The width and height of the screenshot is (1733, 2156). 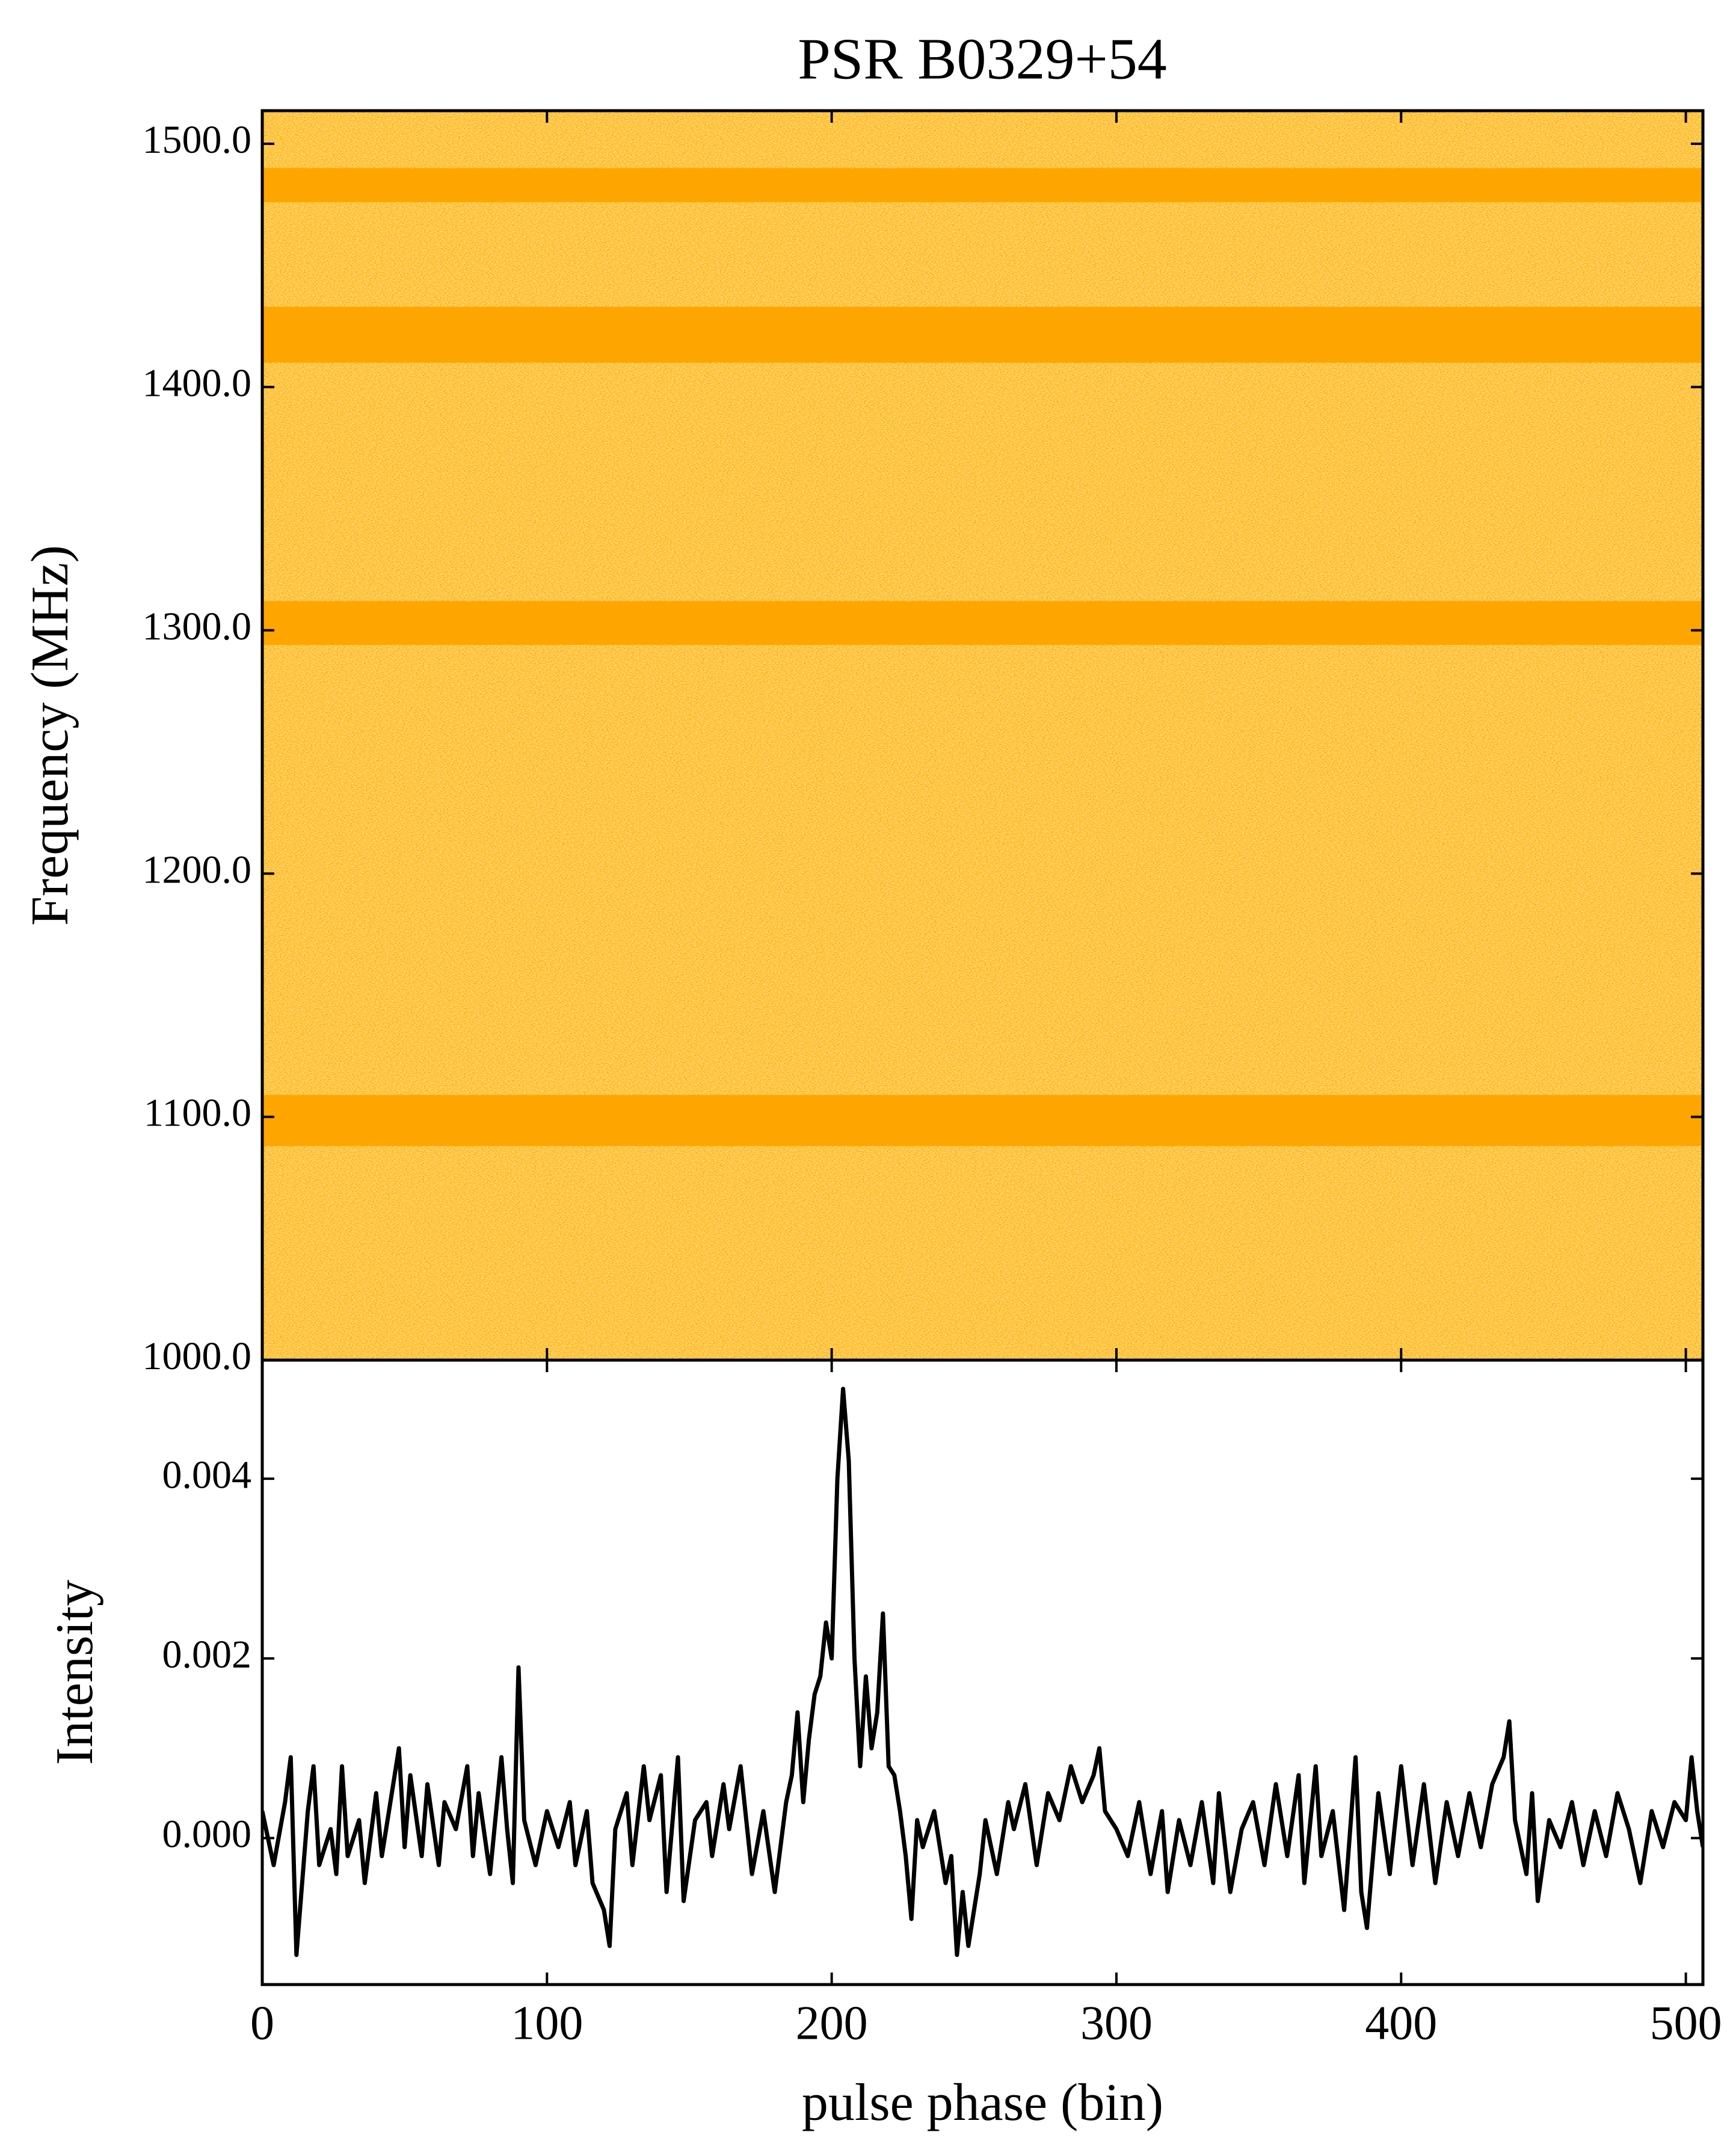 I want to click on chart-title: PSR B0329+54, so click(x=982, y=59).